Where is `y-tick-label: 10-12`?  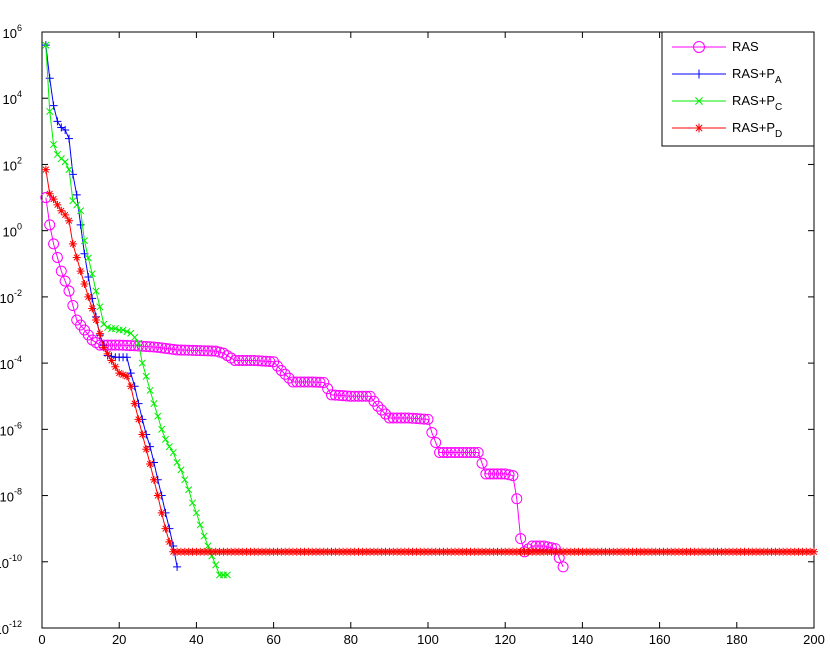
y-tick-label: 10-12 is located at coordinates (11, 628).